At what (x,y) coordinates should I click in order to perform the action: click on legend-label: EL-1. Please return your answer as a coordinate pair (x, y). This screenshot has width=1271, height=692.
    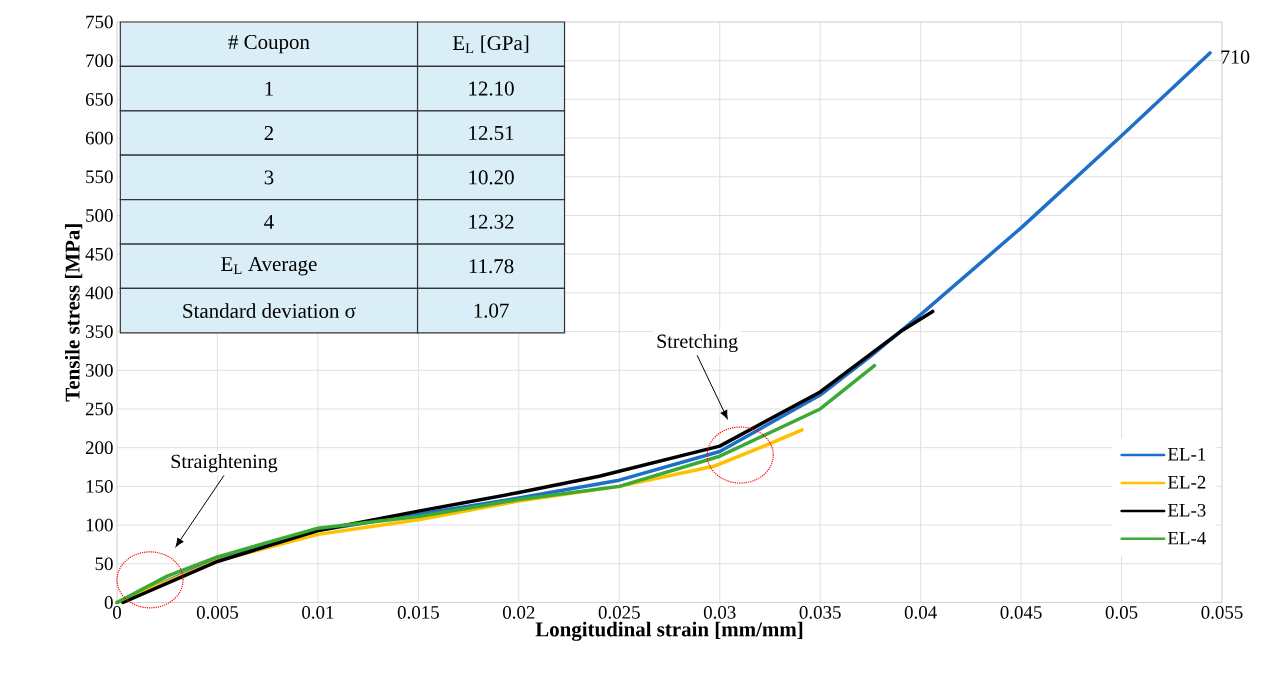
    Looking at the image, I should click on (1186, 454).